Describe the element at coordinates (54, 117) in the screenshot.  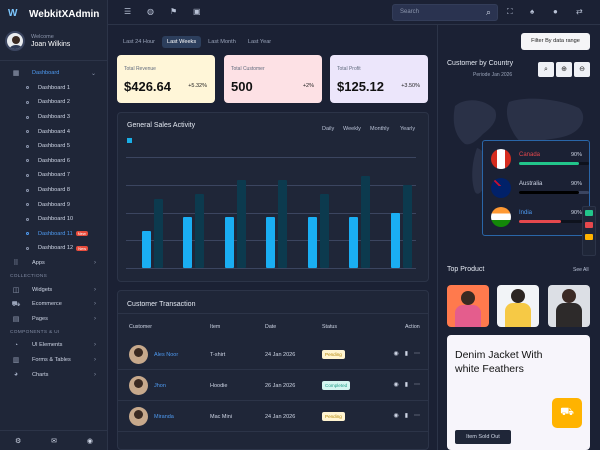
I see `sidebar-subitem-dashboard-3: Dashboard 3` at that location.